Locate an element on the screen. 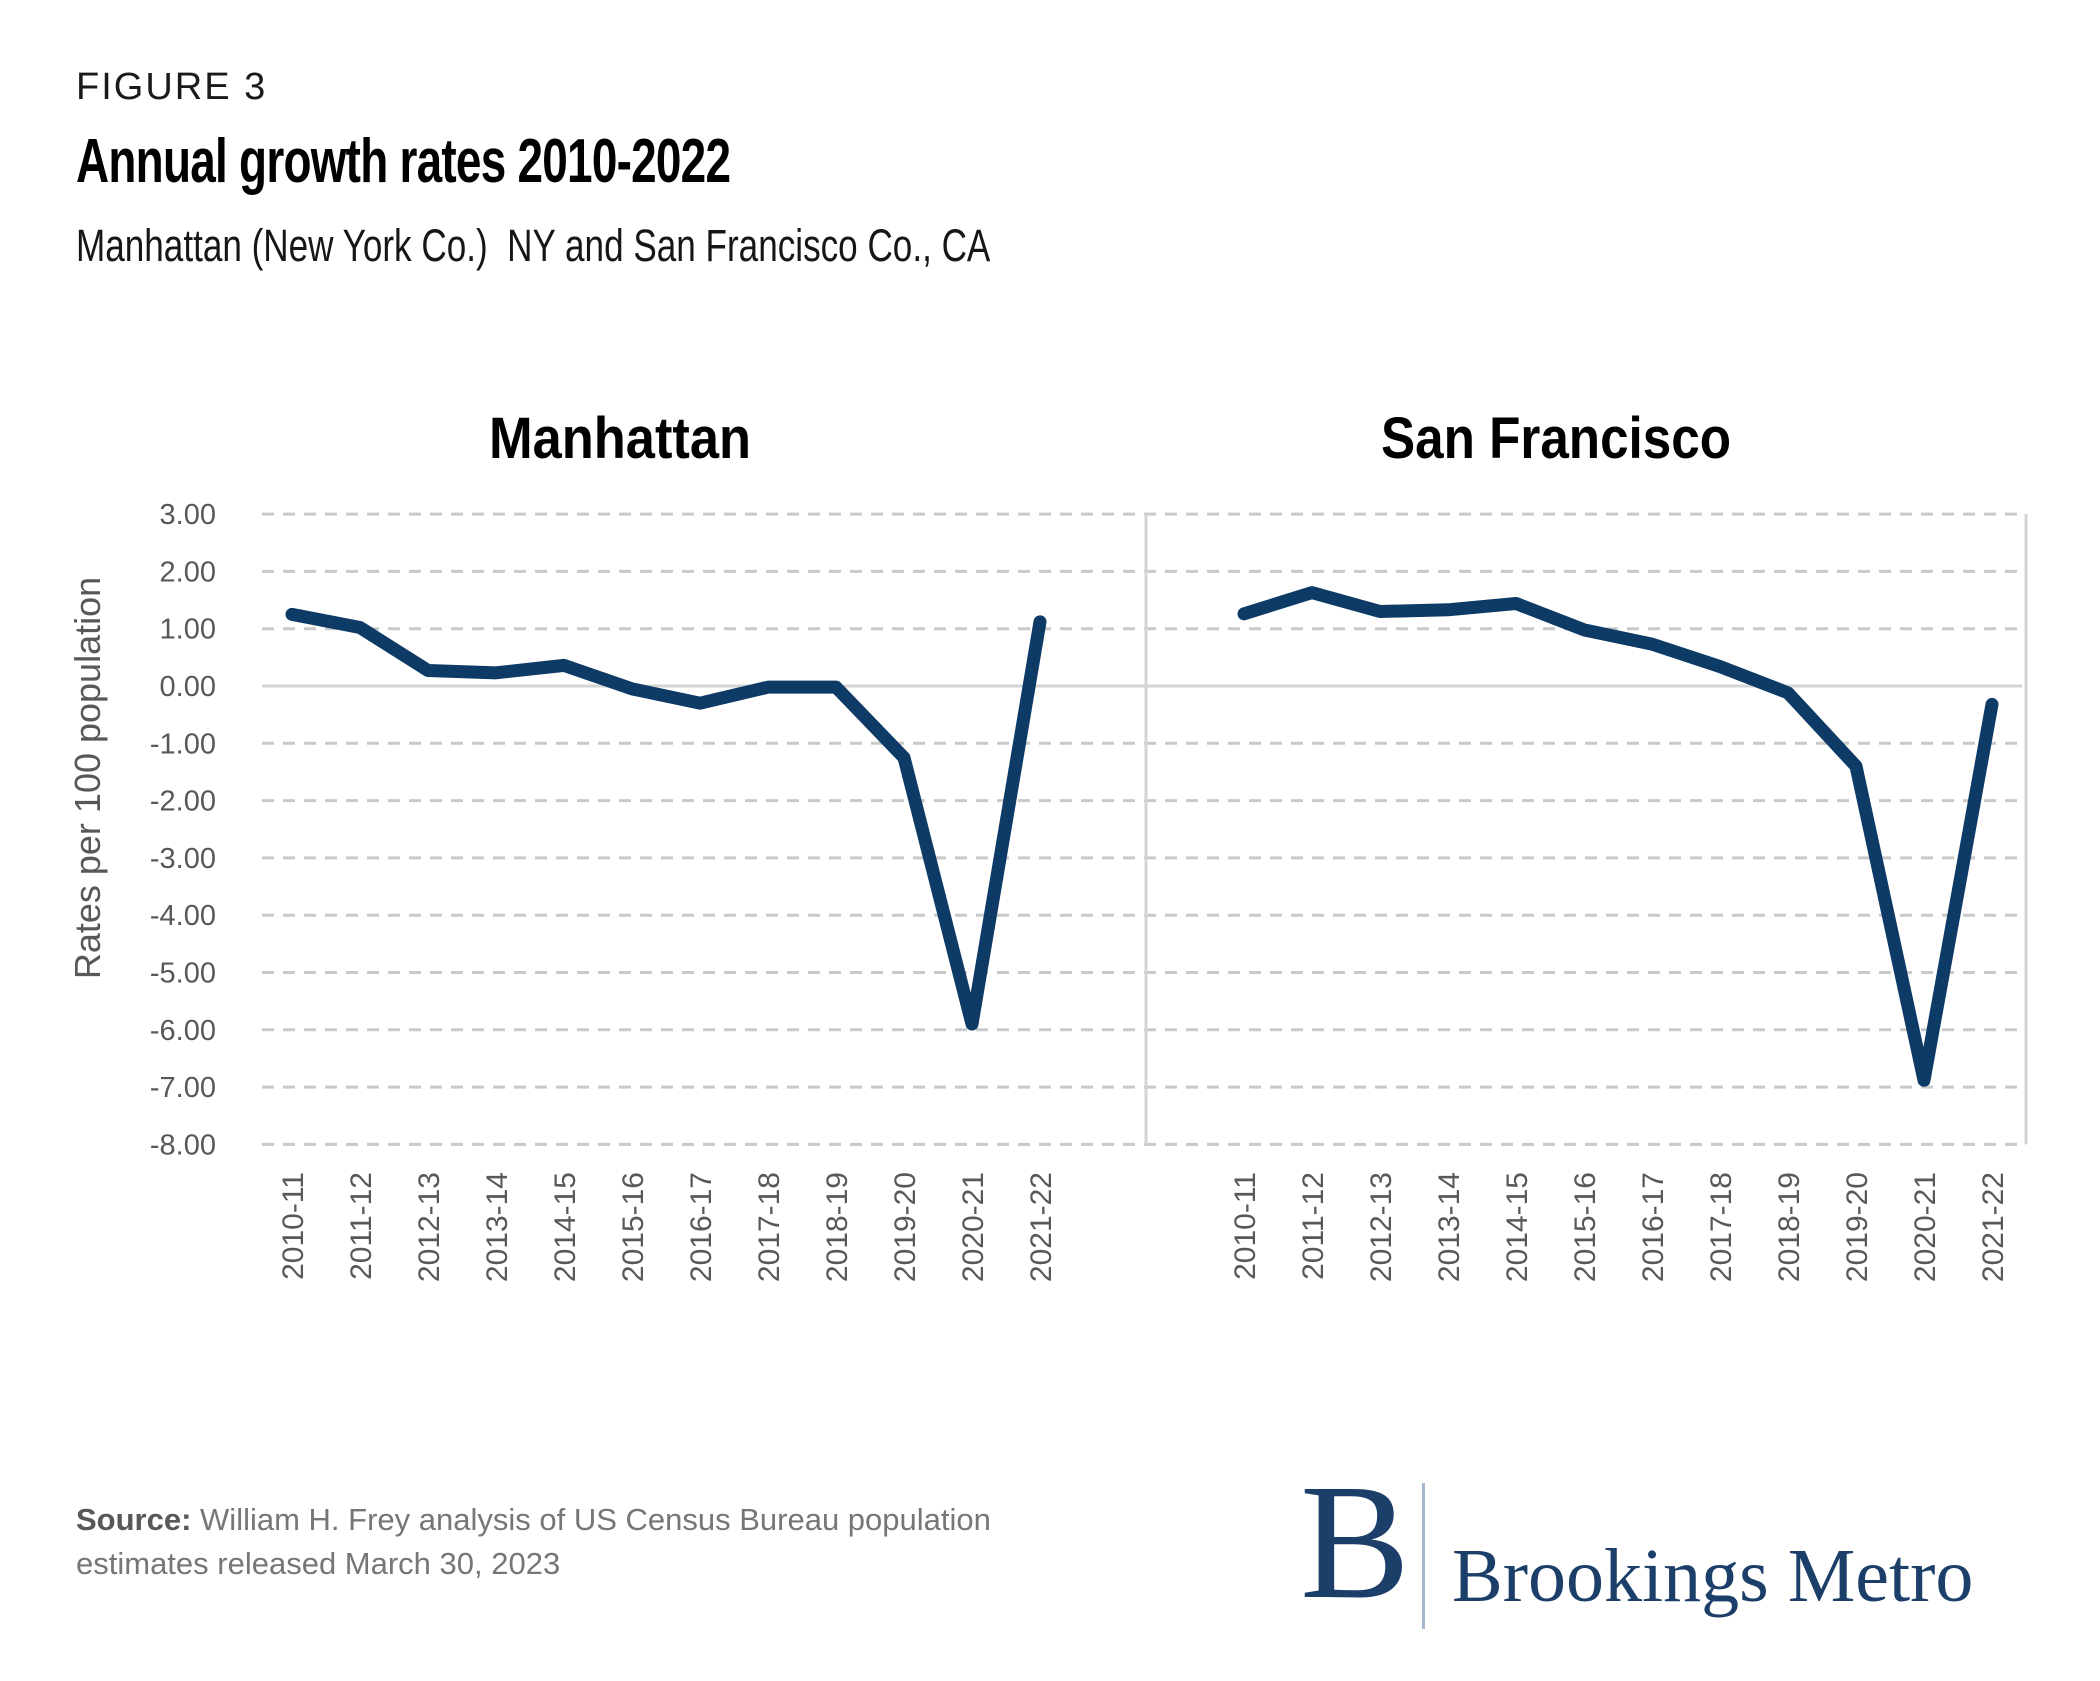  source-label: Source: is located at coordinates (134, 1519).